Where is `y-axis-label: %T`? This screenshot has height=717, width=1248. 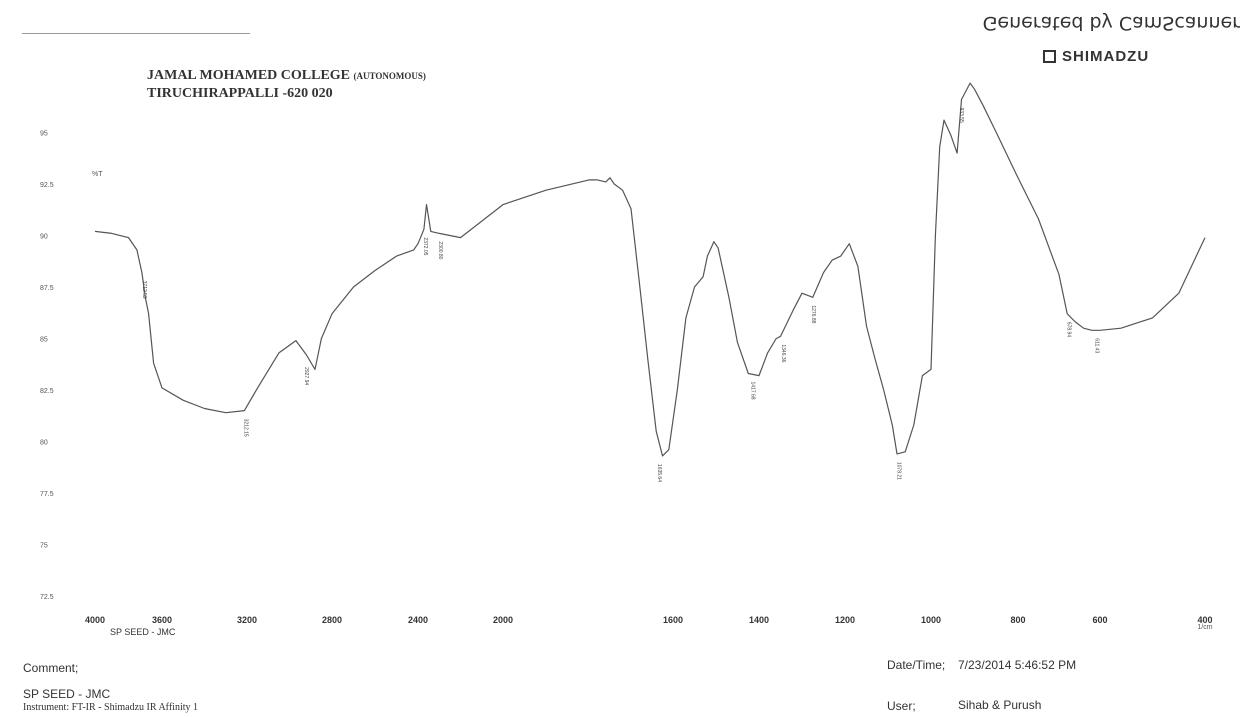
y-axis-label: %T is located at coordinates (97, 174).